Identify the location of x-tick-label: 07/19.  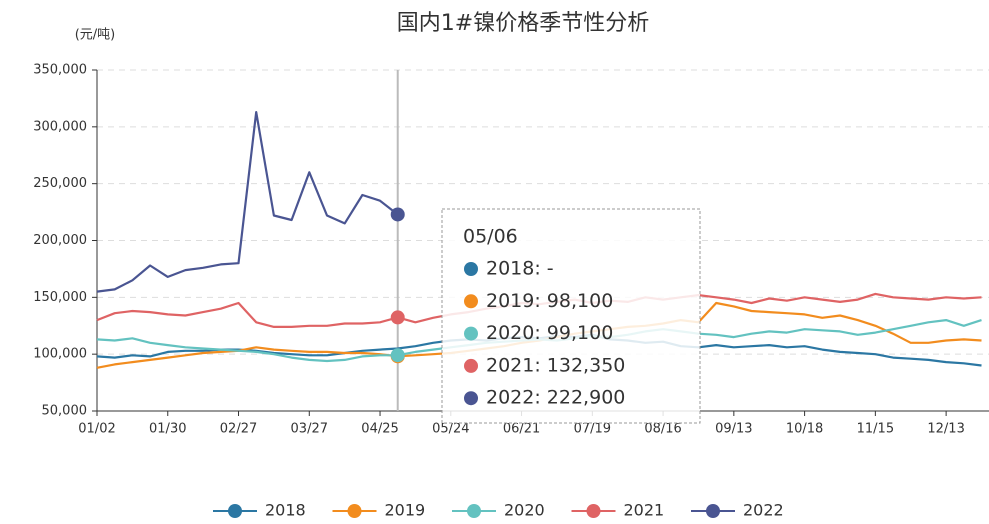
(592, 429).